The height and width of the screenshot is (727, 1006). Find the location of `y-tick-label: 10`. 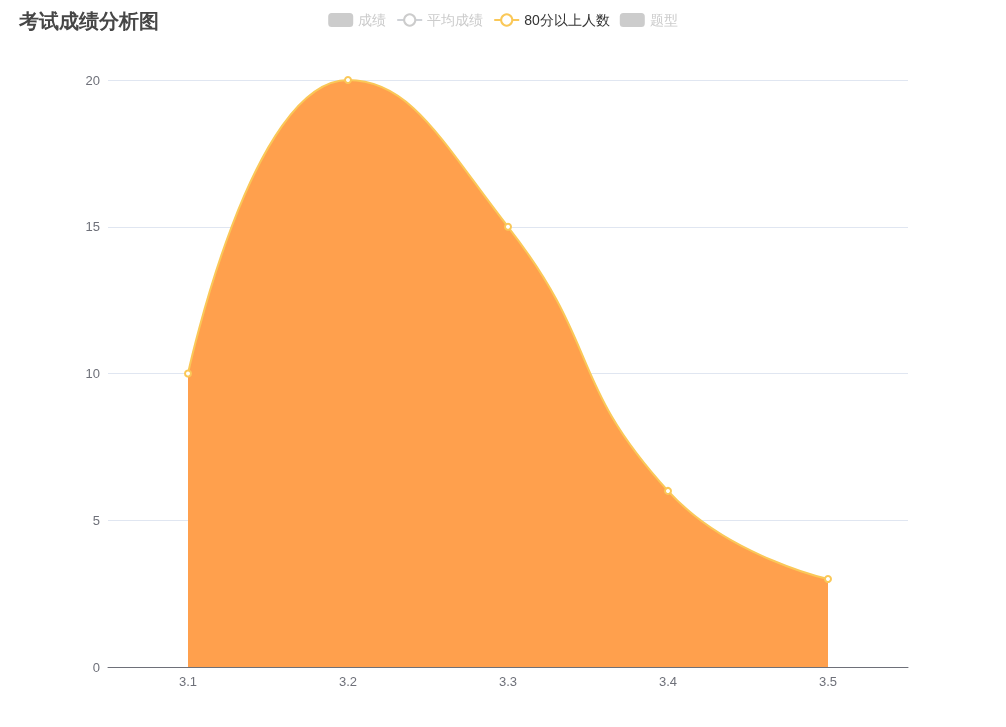

y-tick-label: 10 is located at coordinates (92, 373).